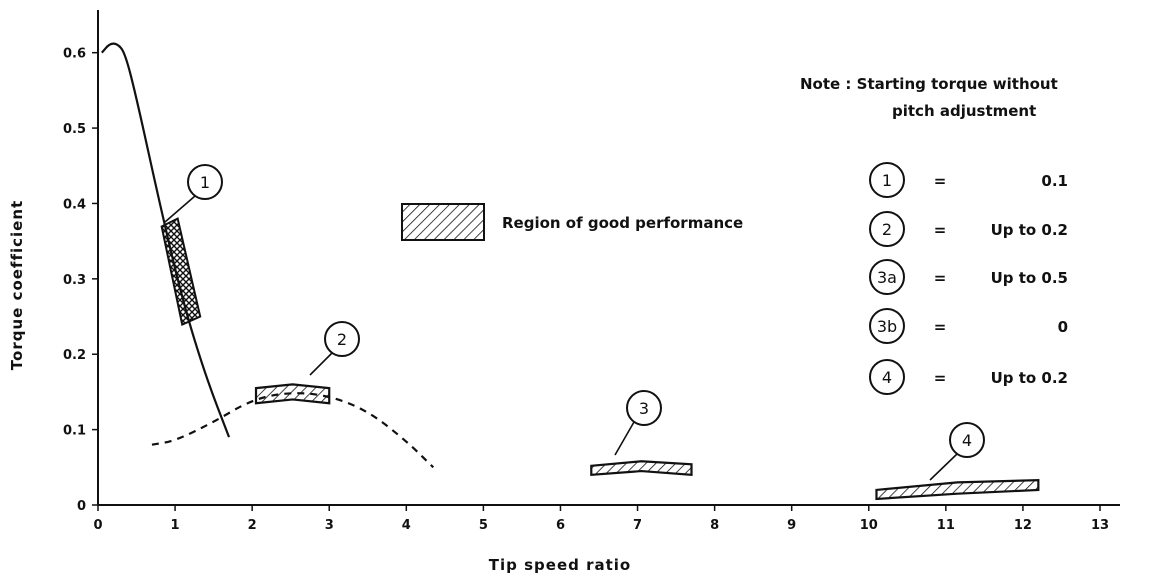 The height and width of the screenshot is (579, 1150). Describe the element at coordinates (869, 525) in the screenshot. I see `x-tick-label: 10` at that location.